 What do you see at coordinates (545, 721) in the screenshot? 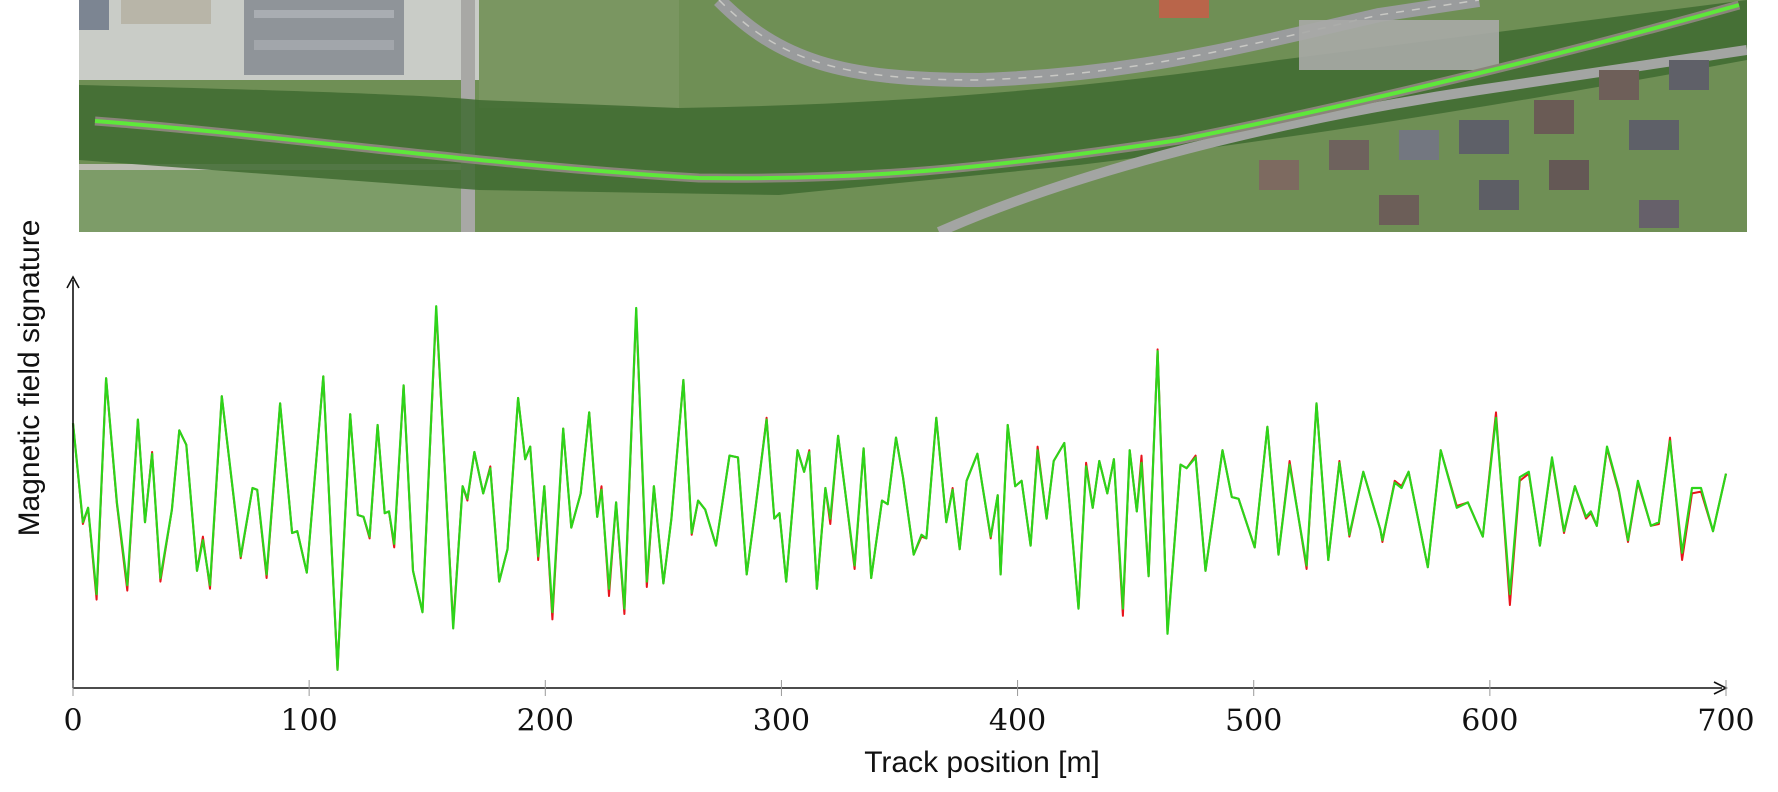
I see `x-tick-label: 200` at bounding box center [545, 721].